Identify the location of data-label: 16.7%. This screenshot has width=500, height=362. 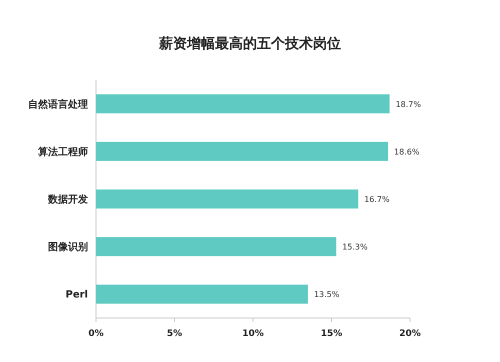
(377, 199).